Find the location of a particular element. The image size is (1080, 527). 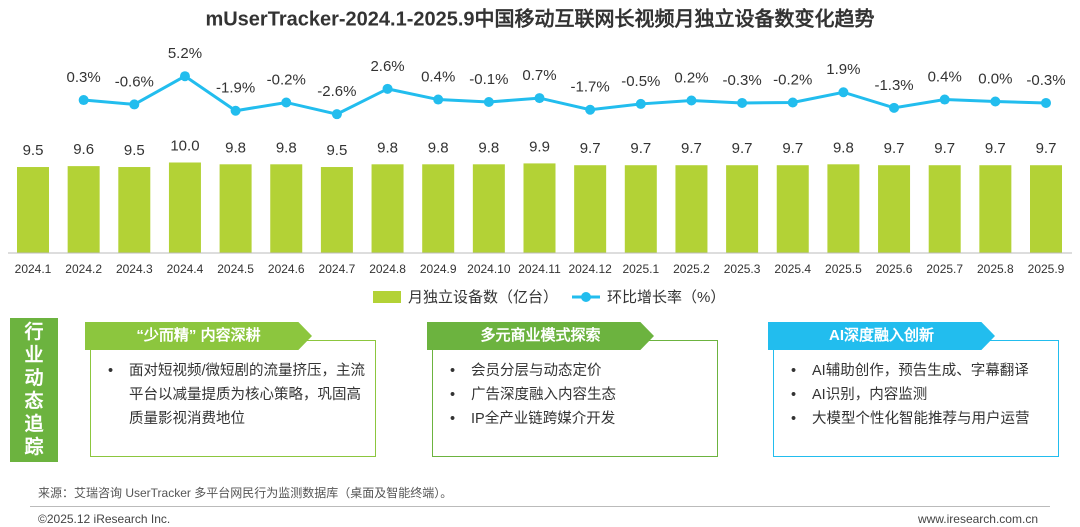

x-tick-label: 2024.10 is located at coordinates (489, 269).